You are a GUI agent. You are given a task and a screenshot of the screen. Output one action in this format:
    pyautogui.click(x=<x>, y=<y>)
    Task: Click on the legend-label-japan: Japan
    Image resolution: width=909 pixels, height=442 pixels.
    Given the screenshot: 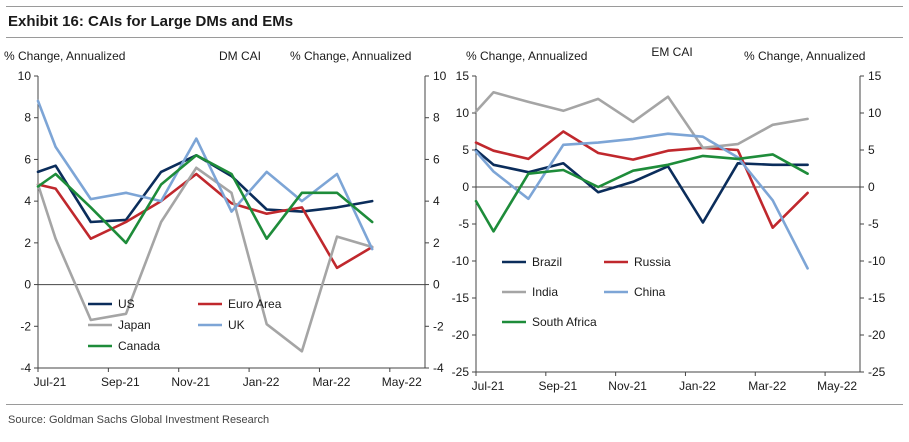 What is the action you would take?
    pyautogui.click(x=134, y=325)
    